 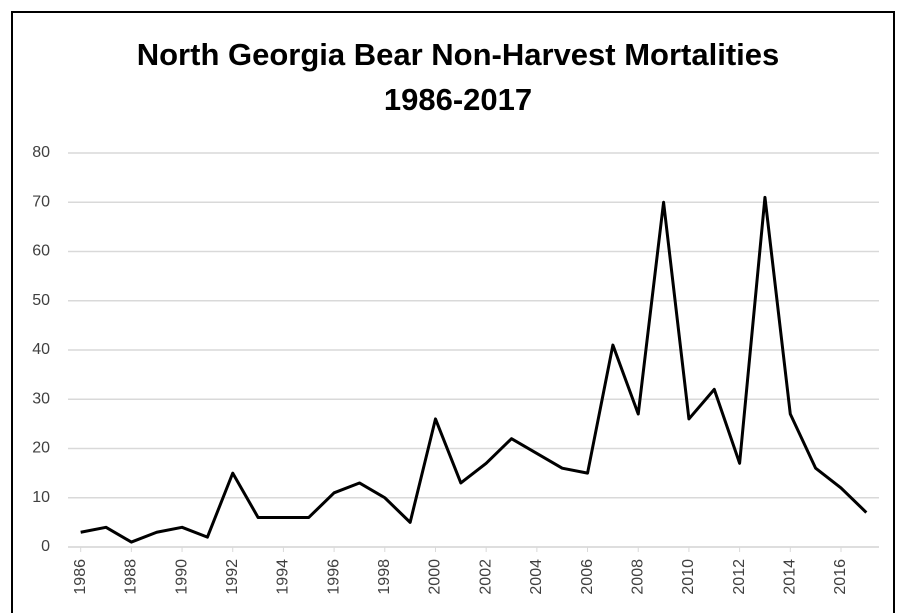 What do you see at coordinates (790, 577) in the screenshot?
I see `x-tick-label: 2014` at bounding box center [790, 577].